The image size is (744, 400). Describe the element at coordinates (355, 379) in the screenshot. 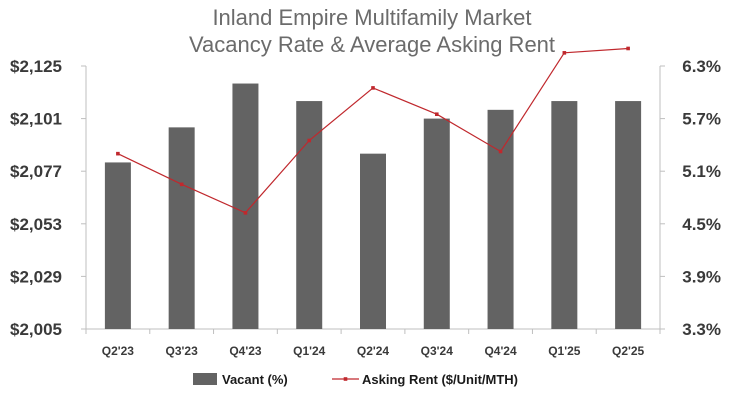

I see `legend: Vacant (%) Asking Rent ($/Unit/MTH)` at that location.